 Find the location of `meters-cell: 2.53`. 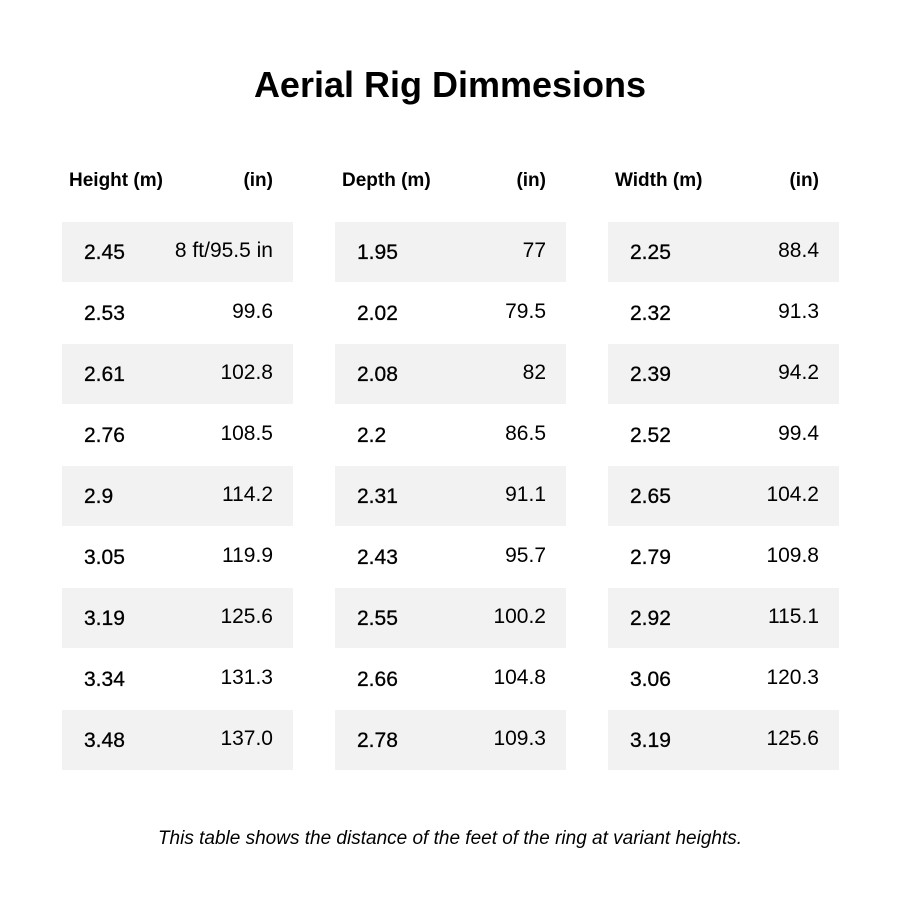

meters-cell: 2.53 is located at coordinates (104, 313).